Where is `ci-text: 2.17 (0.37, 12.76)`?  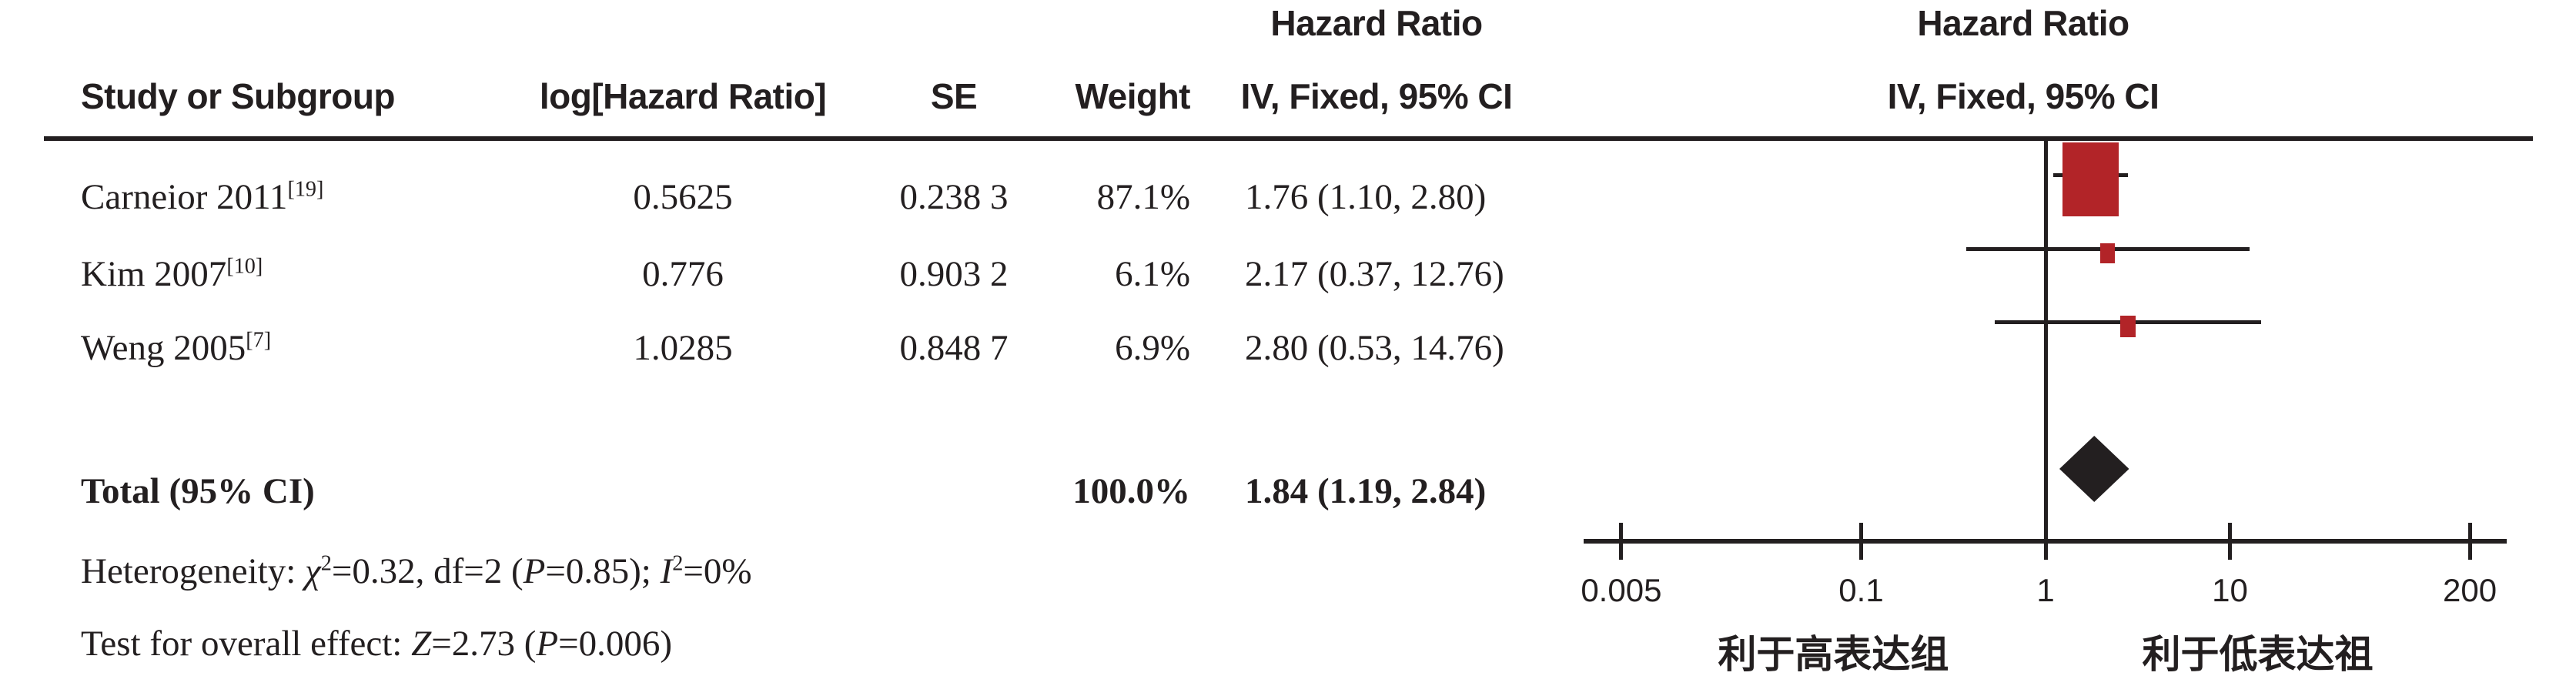 ci-text: 2.17 (0.37, 12.76) is located at coordinates (1375, 274).